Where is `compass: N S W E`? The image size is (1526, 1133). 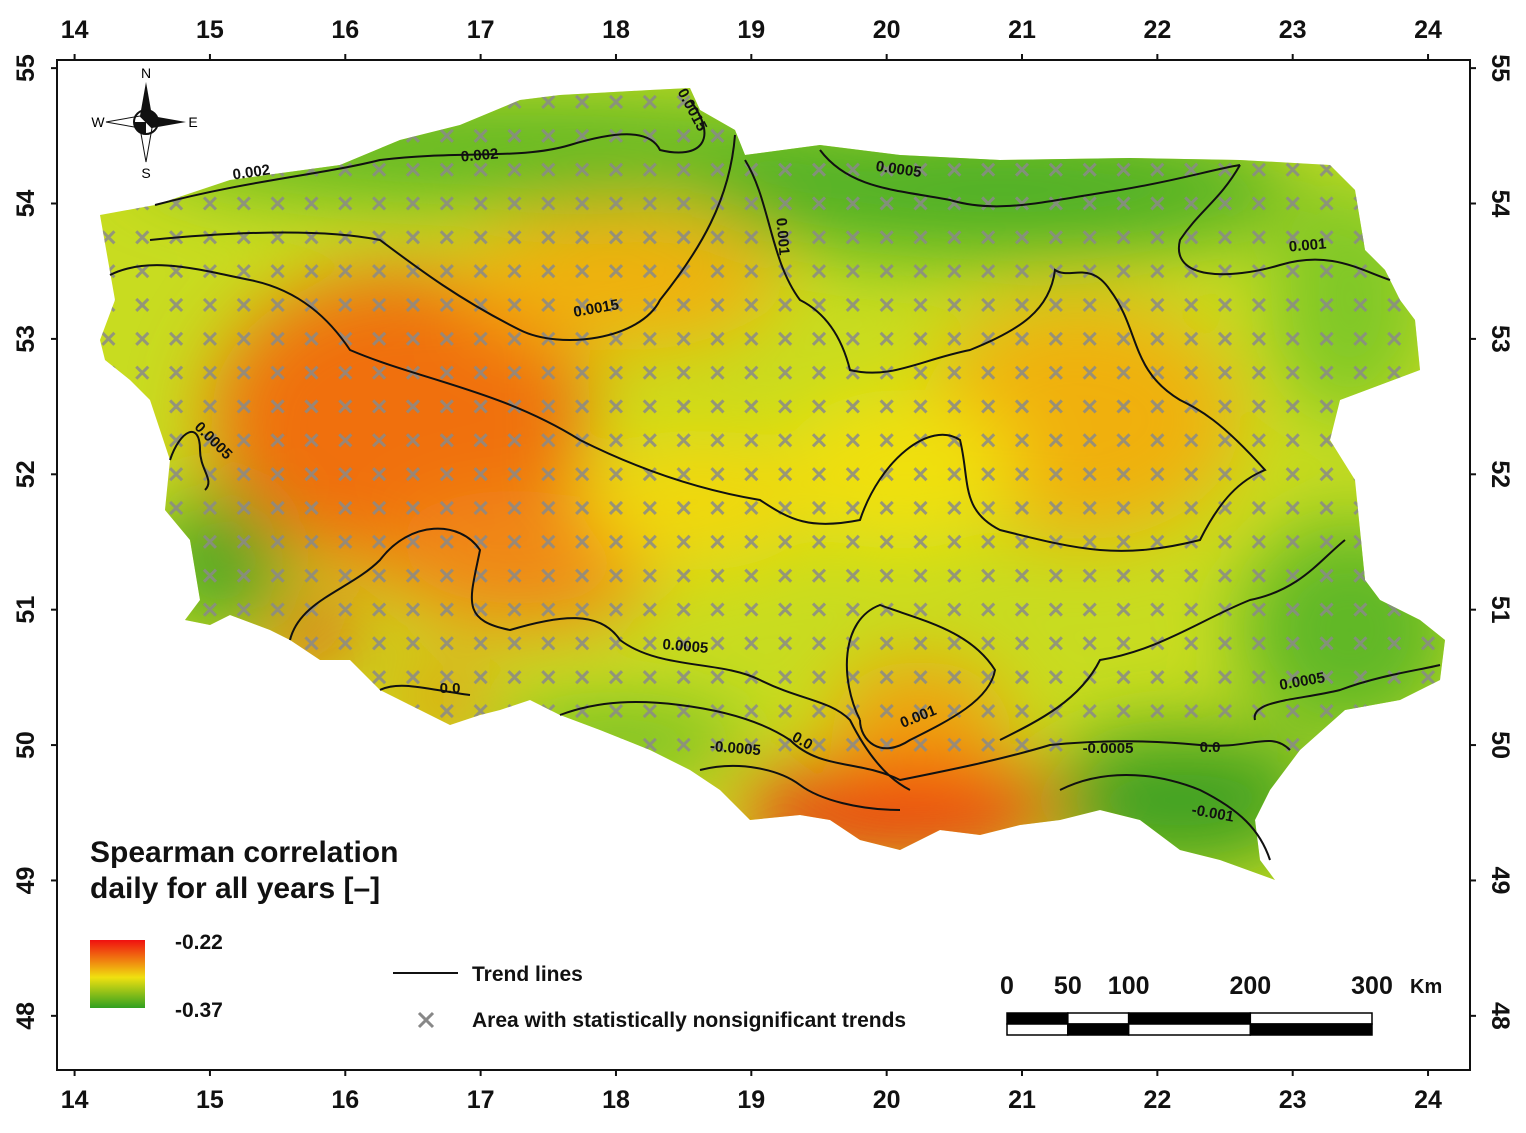 compass: N S W E is located at coordinates (144, 123).